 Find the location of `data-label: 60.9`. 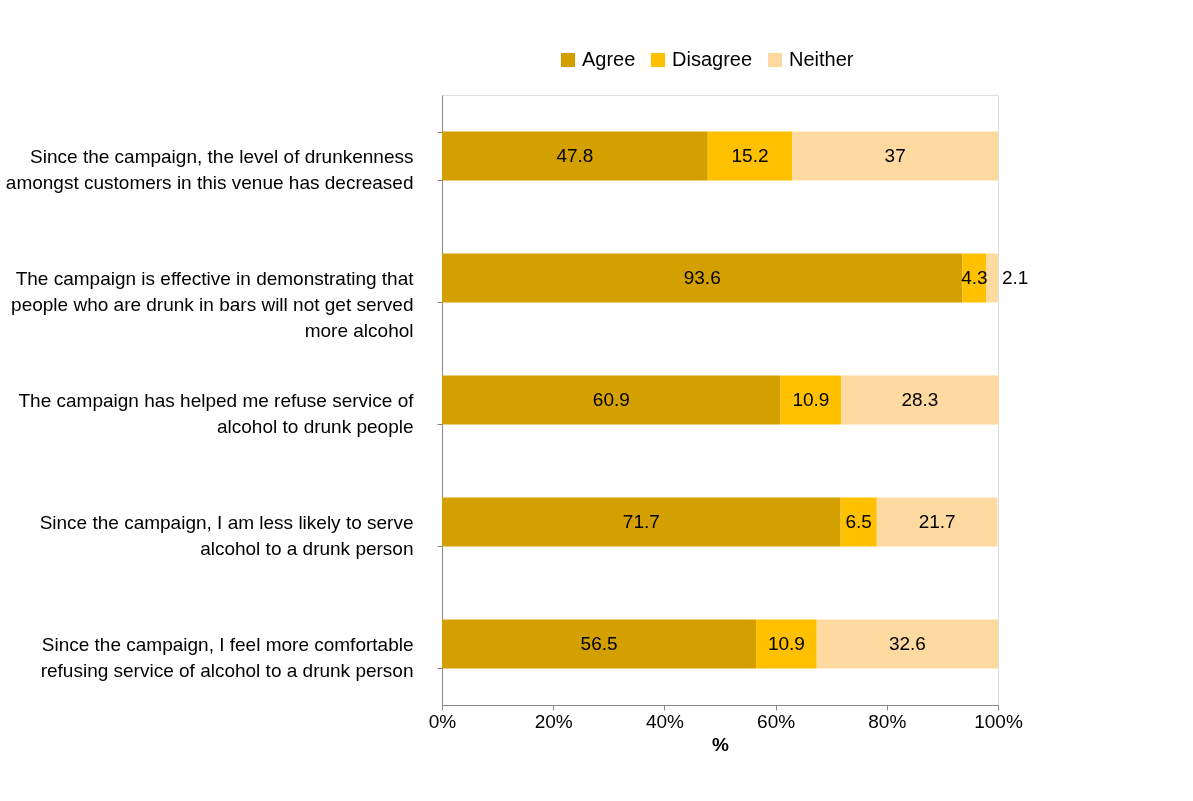

data-label: 60.9 is located at coordinates (611, 399).